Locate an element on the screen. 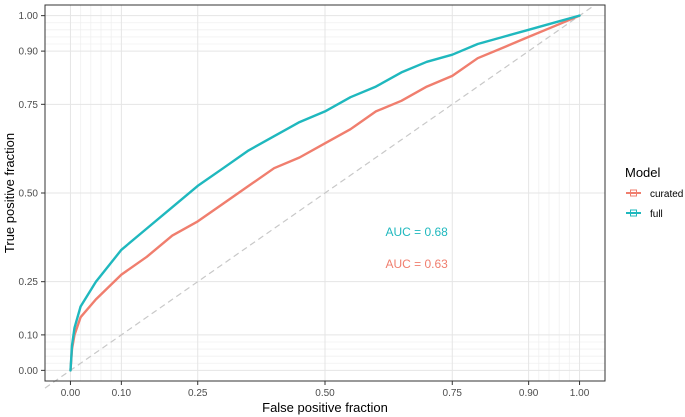  auc-annotations: AUC = 0.68 AUC = 0.63 is located at coordinates (416, 248).